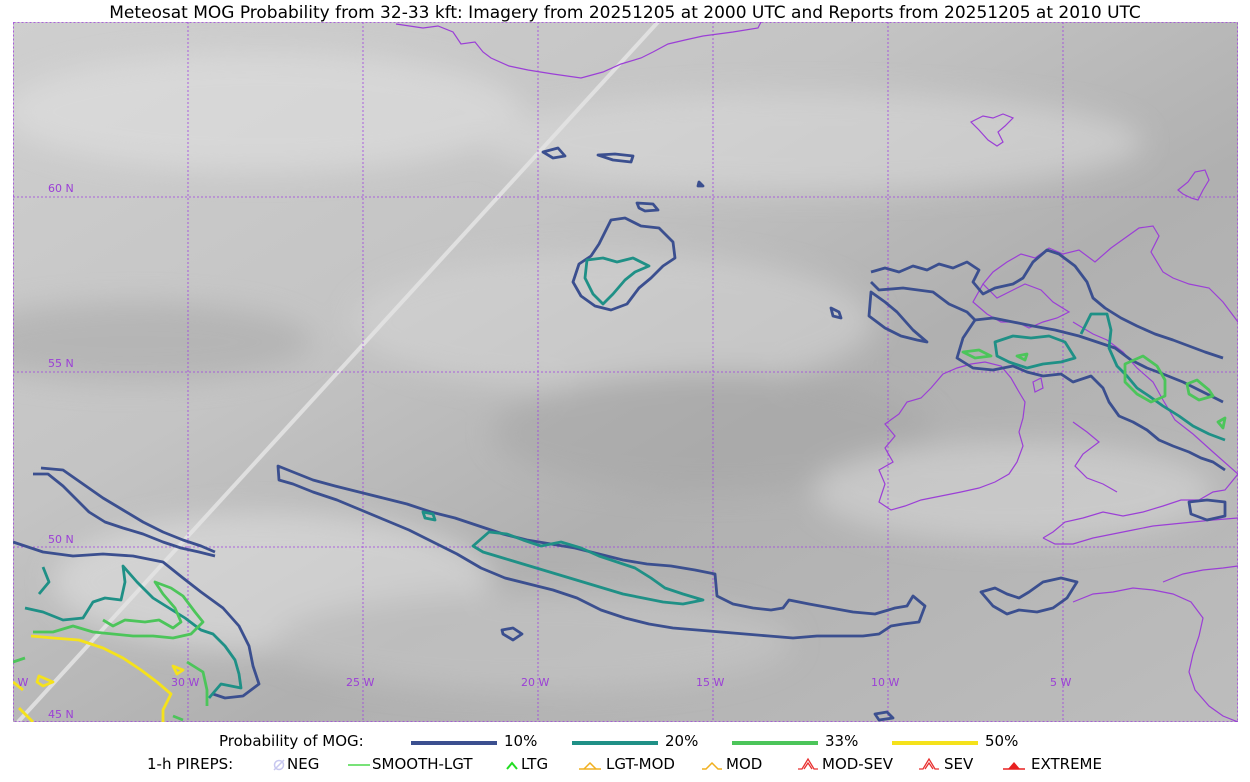 The image size is (1250, 782). Describe the element at coordinates (929, 763) in the screenshot. I see `sev-icon` at that location.